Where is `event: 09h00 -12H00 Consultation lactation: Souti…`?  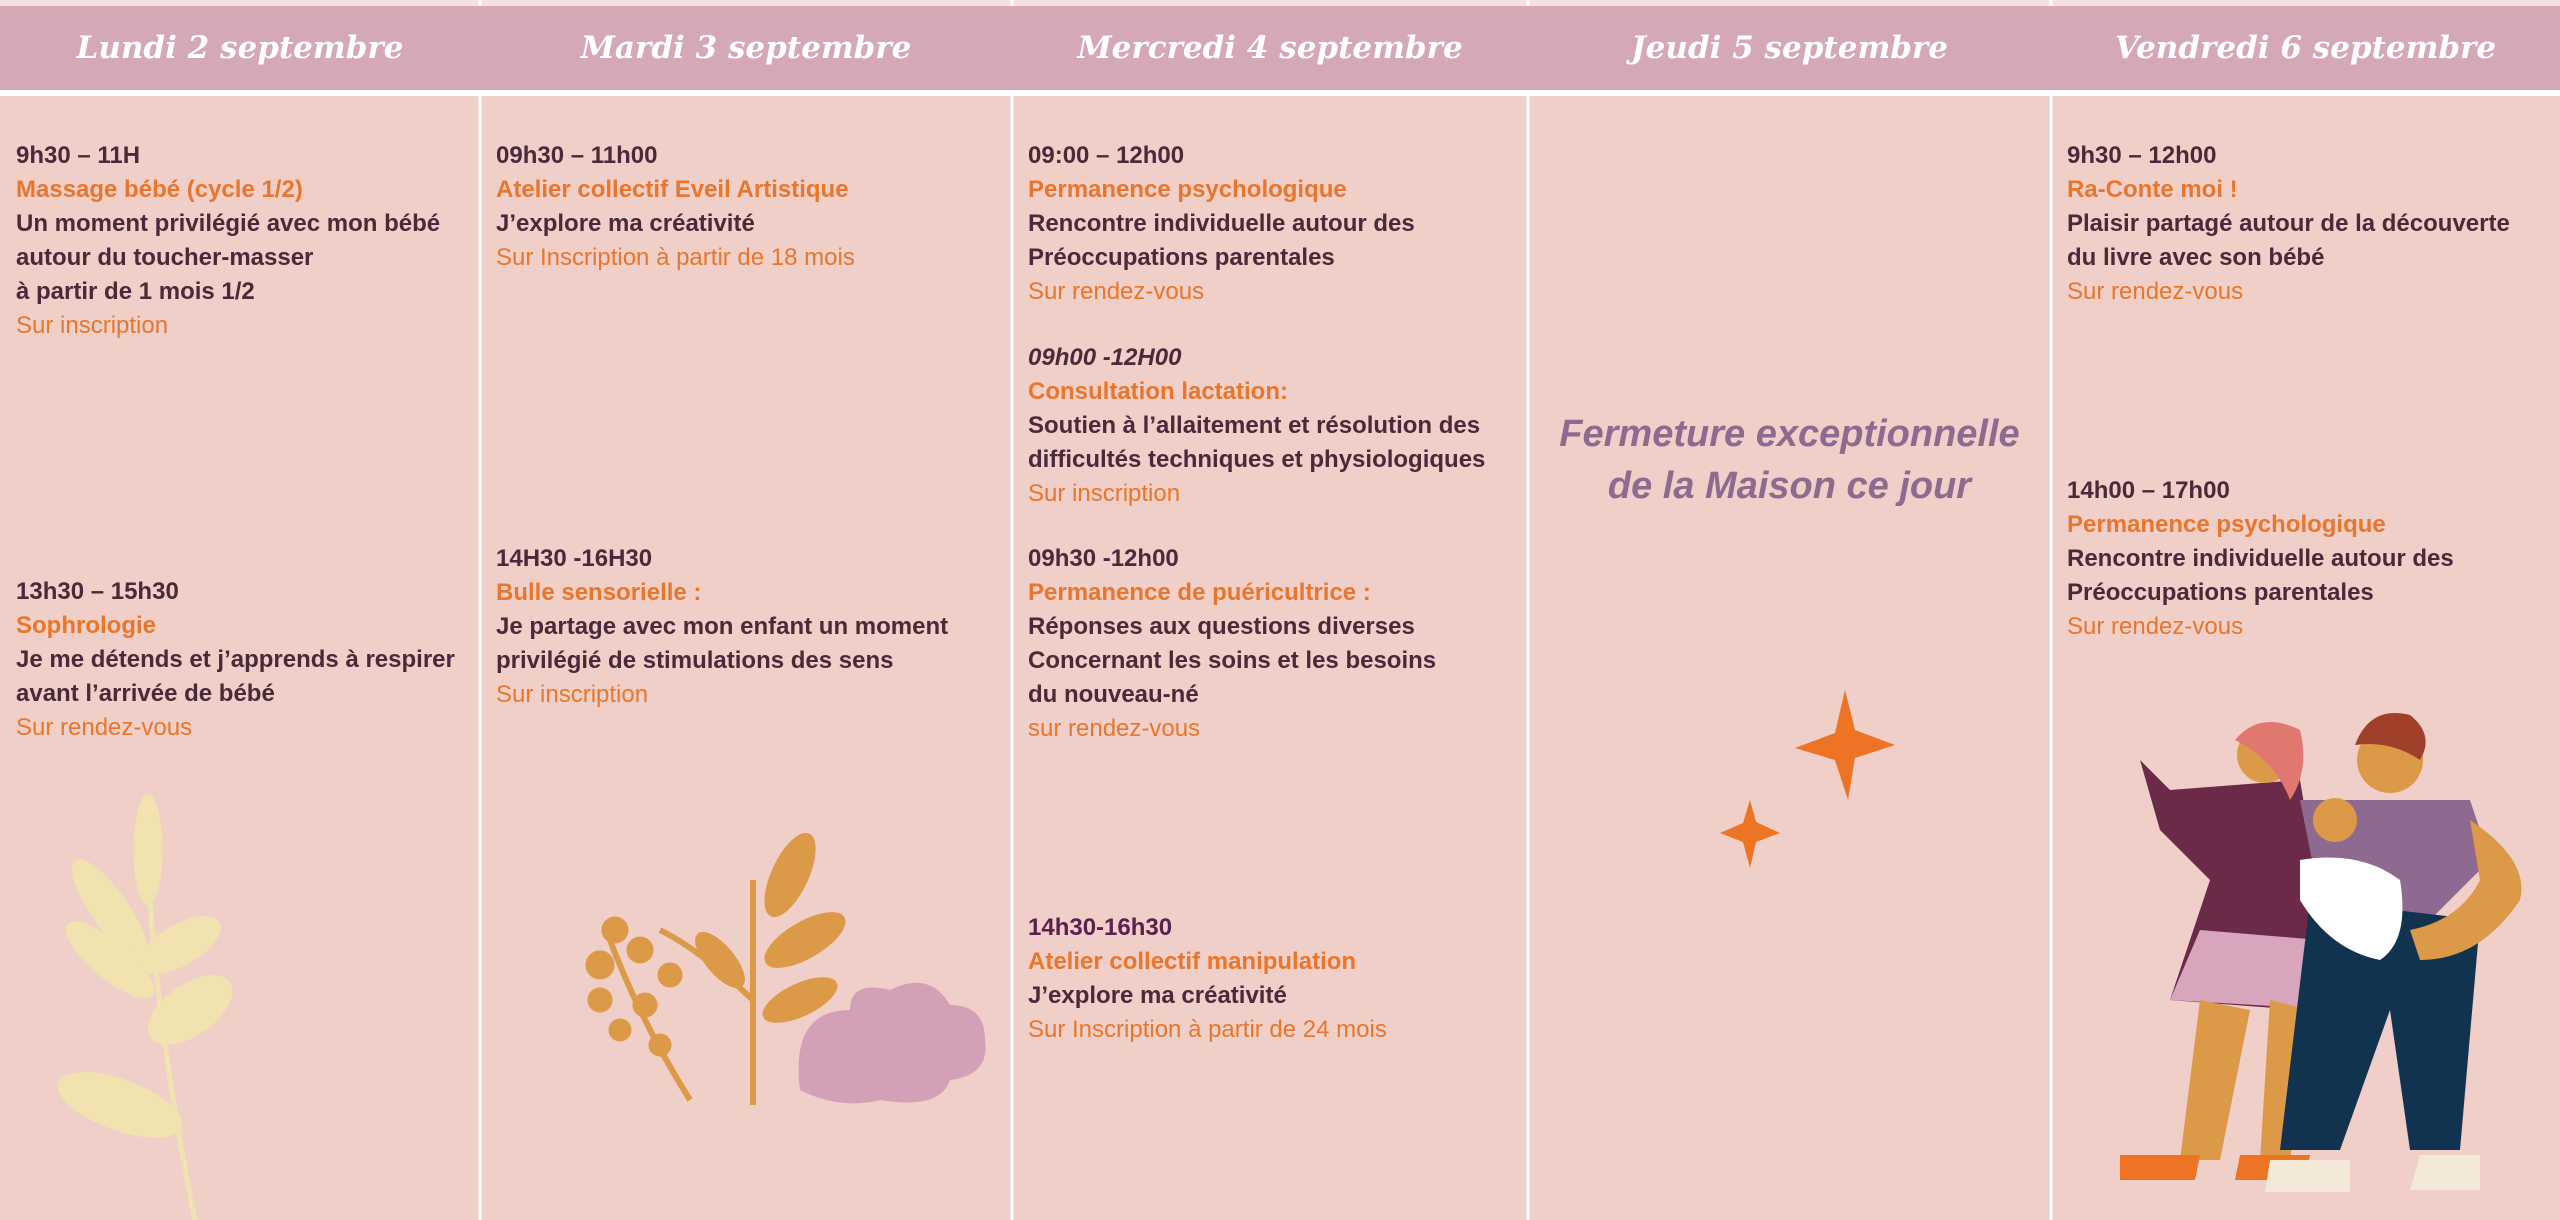 event: 09h00 -12H00 Consultation lactation: Souti… is located at coordinates (1273, 426).